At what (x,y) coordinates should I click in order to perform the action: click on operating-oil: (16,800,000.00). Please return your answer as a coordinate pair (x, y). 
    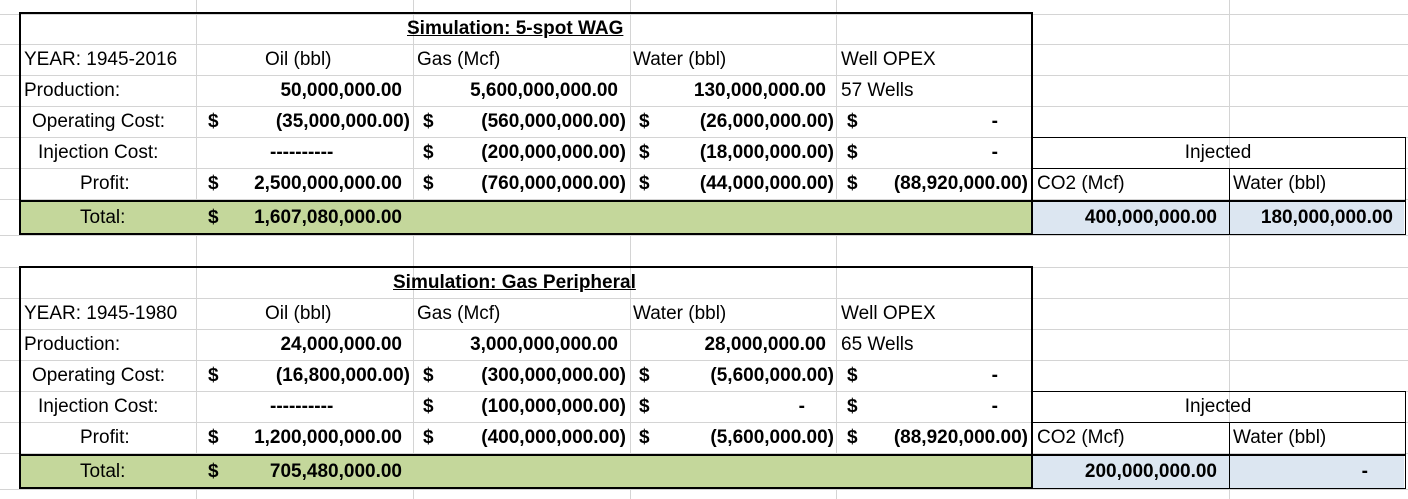
    Looking at the image, I should click on (342, 375).